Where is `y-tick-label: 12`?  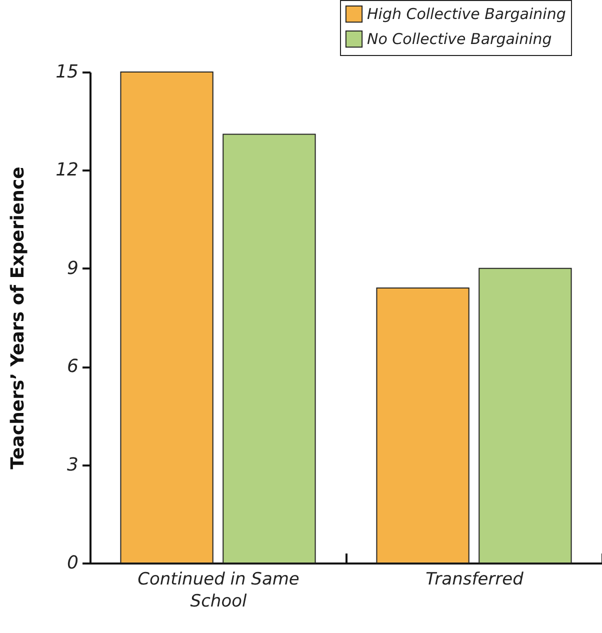 y-tick-label: 12 is located at coordinates (67, 170).